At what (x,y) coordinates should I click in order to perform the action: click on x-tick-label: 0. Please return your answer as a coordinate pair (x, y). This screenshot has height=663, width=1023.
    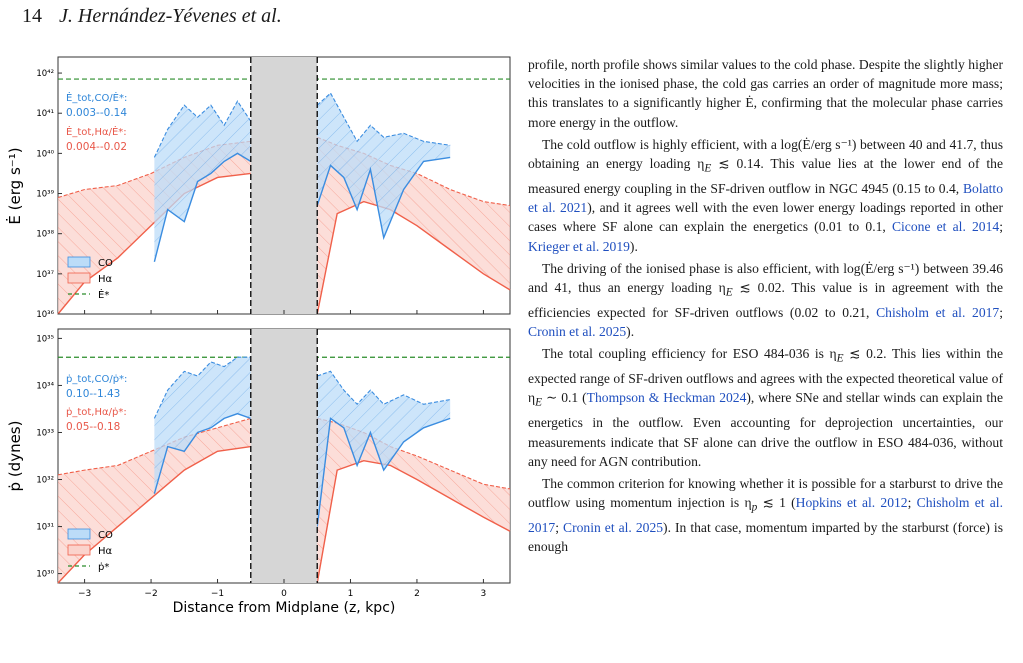
    Looking at the image, I should click on (284, 594).